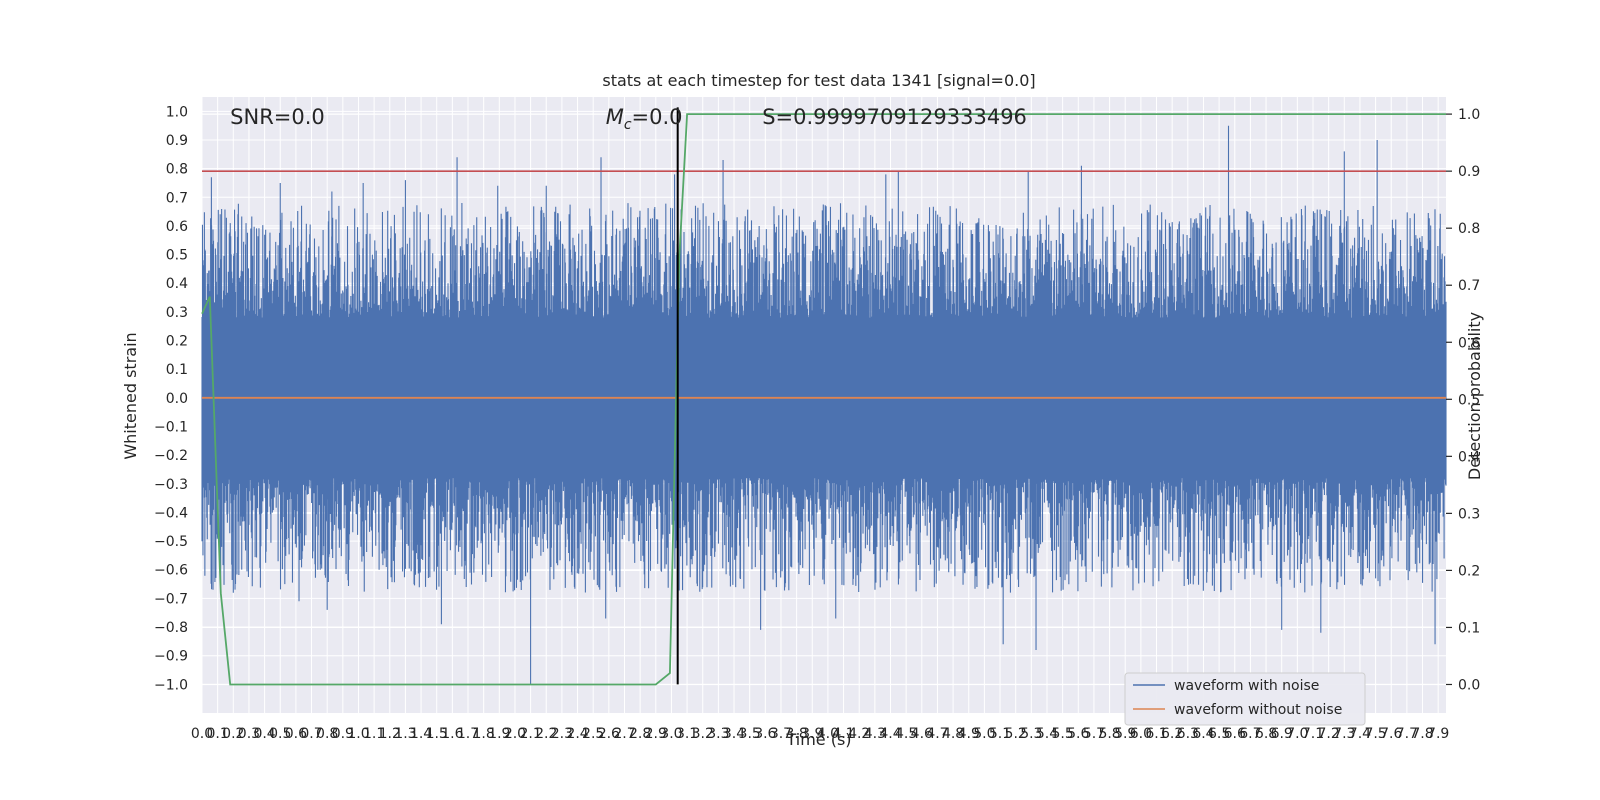 This screenshot has width=1600, height=800. What do you see at coordinates (1282, 734) in the screenshot?
I see `x-tick-label: 6.9` at bounding box center [1282, 734].